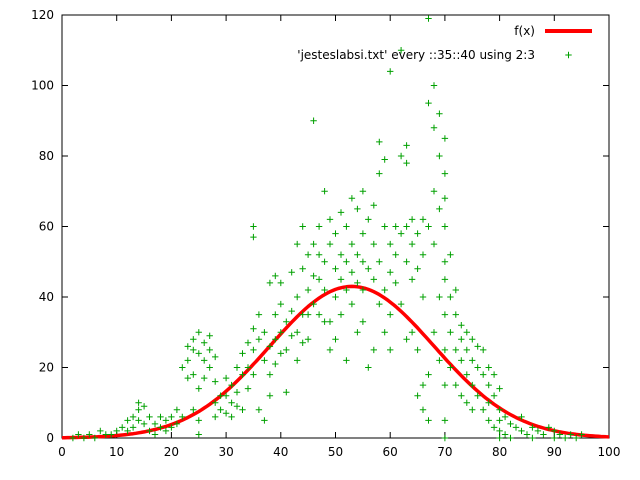  Describe the element at coordinates (116, 452) in the screenshot. I see `x-tick-label: 10` at that location.